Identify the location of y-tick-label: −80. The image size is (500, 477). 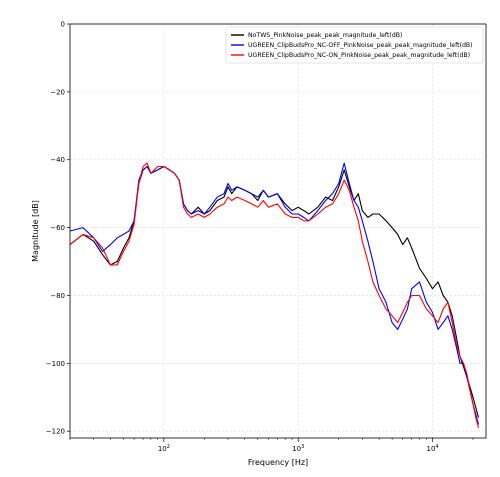
(57, 296).